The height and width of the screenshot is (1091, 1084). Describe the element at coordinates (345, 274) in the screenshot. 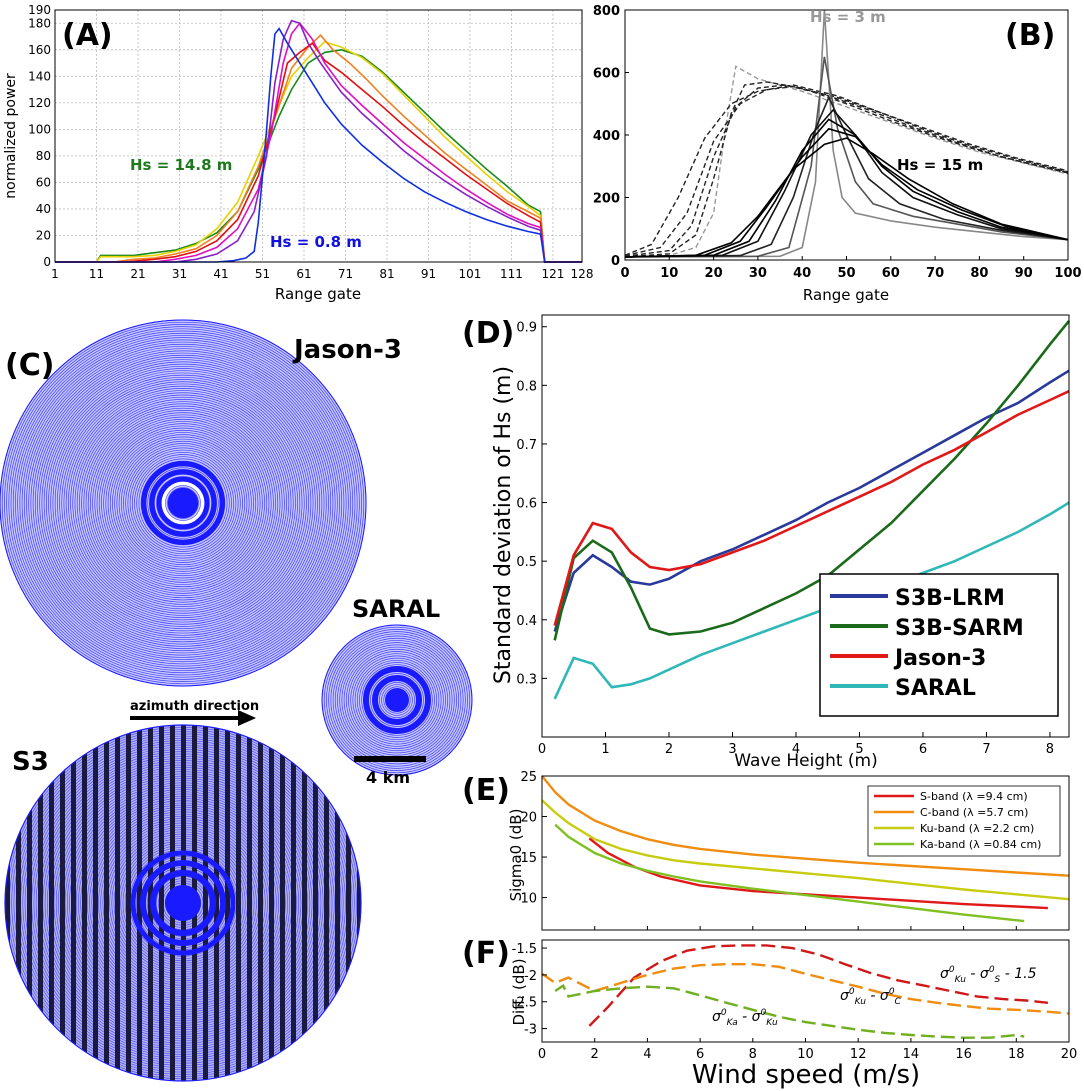

I see `panel-a-xtick-label: 71` at that location.